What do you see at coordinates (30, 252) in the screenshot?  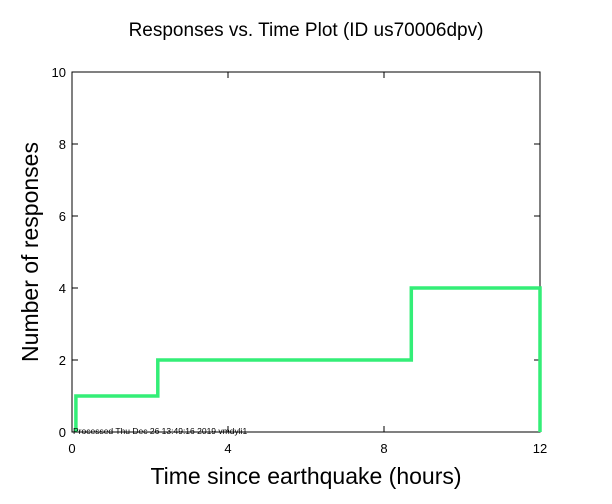 I see `y-axis-label: Number of responses` at bounding box center [30, 252].